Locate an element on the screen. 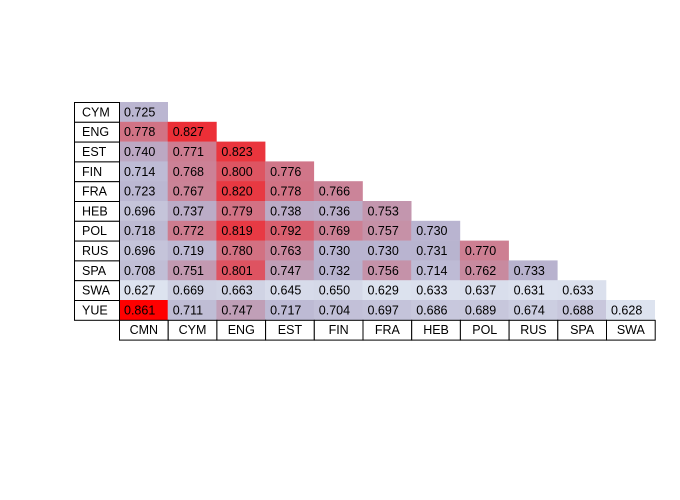 Image resolution: width=680 pixels, height=500 pixels. heatmap-cell: 0.633 is located at coordinates (582, 290).